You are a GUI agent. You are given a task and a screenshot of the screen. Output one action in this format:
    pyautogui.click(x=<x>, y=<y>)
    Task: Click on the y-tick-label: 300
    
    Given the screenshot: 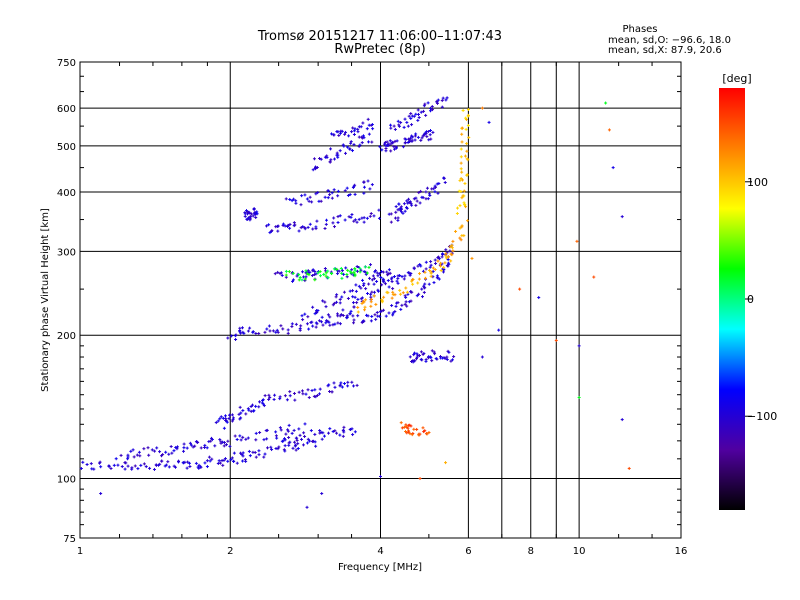 What is the action you would take?
    pyautogui.click(x=66, y=252)
    